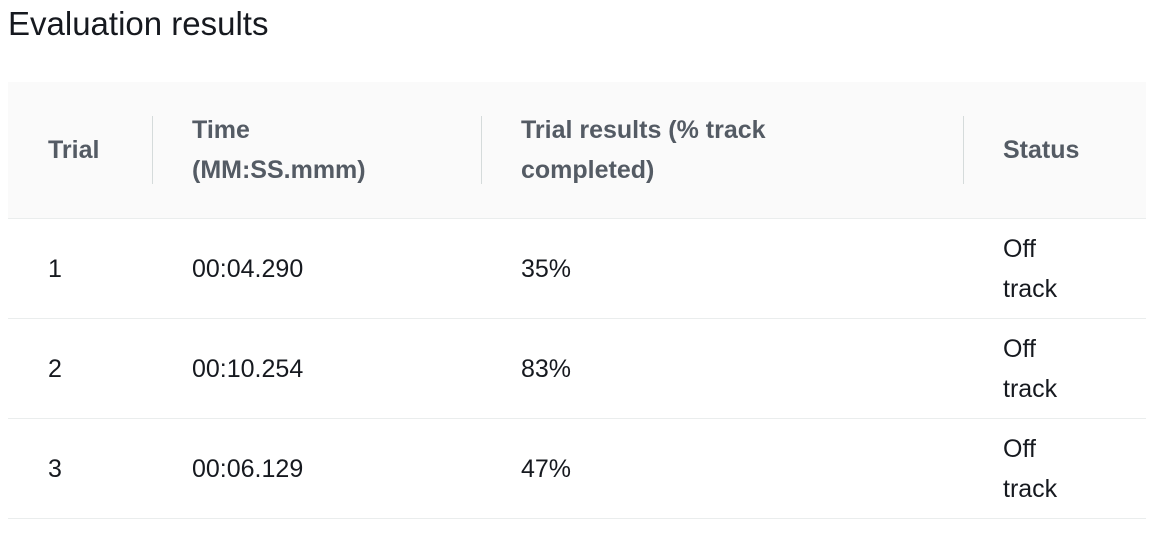  Describe the element at coordinates (722, 468) in the screenshot. I see `result-cell: 47%` at that location.